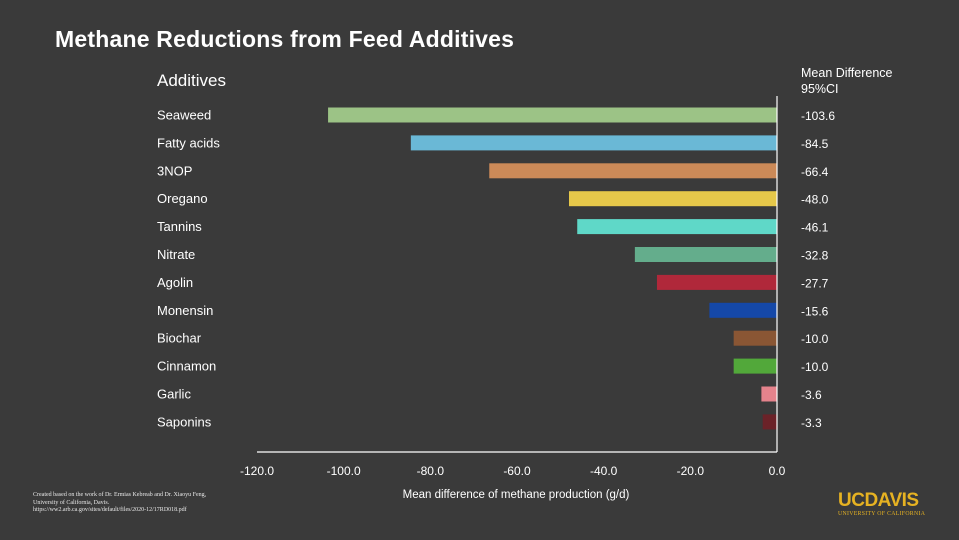  What do you see at coordinates (811, 395) in the screenshot?
I see `value-label: -3.6` at bounding box center [811, 395].